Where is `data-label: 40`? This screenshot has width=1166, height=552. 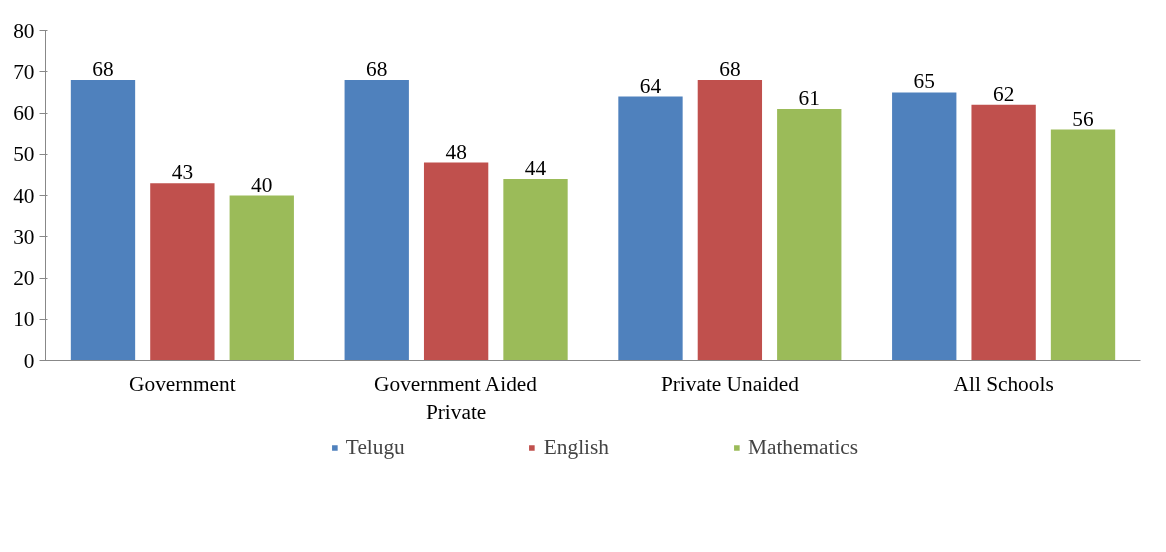
data-label: 40 is located at coordinates (262, 184).